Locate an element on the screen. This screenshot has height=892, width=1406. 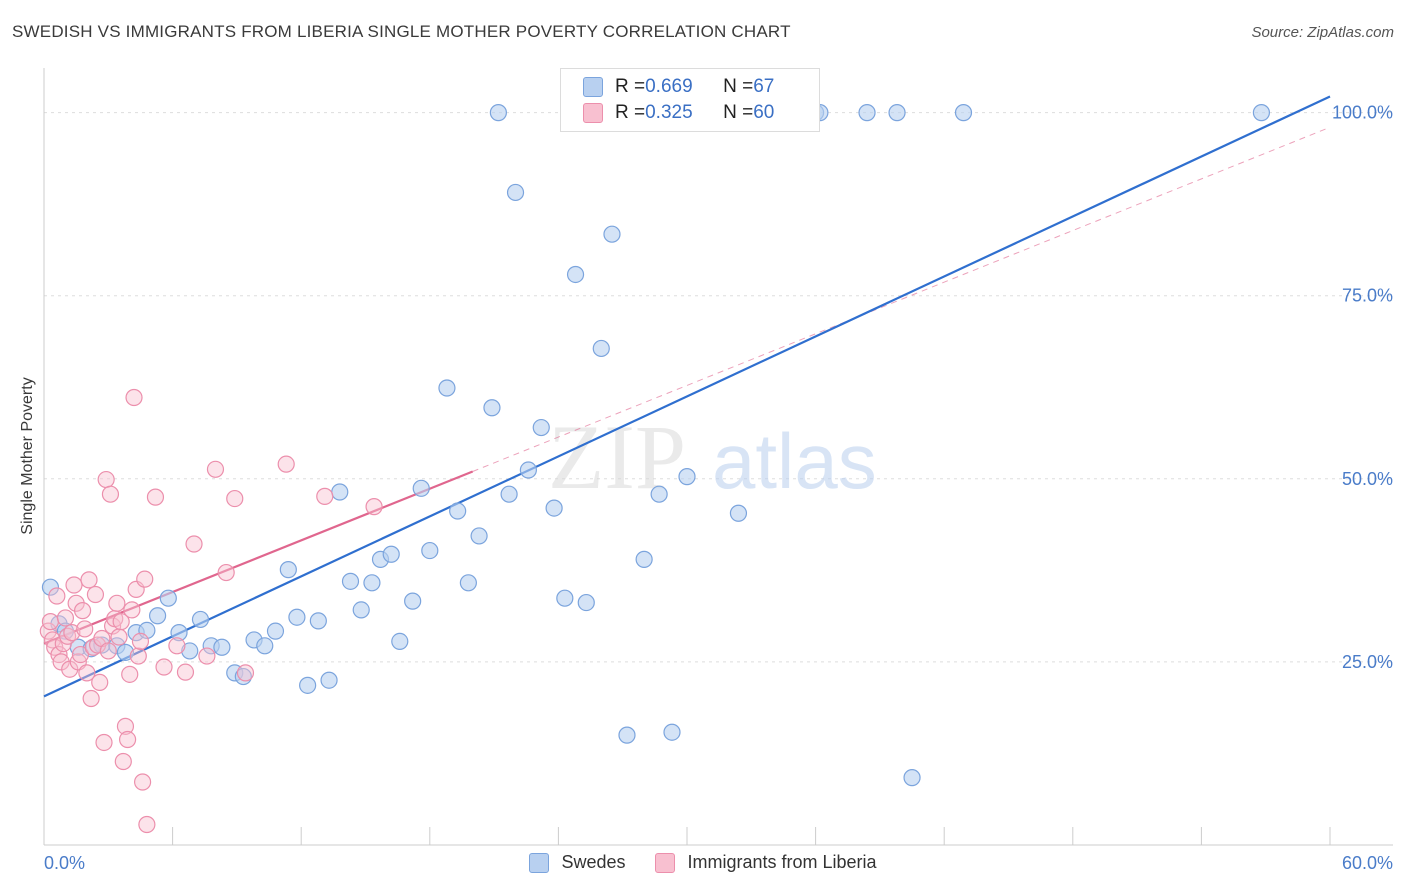
bottom-legend-swatch-blue is located at coordinates (539, 862).